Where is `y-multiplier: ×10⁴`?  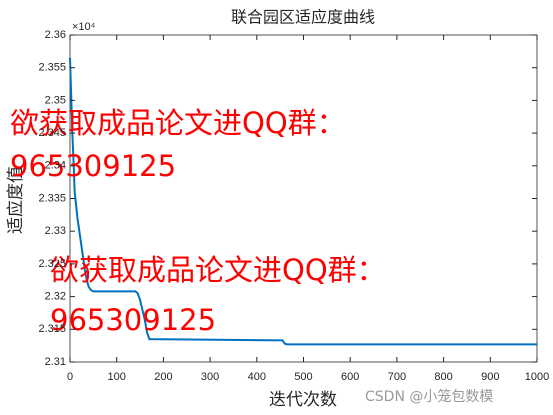
y-multiplier: ×10⁴ is located at coordinates (84, 27).